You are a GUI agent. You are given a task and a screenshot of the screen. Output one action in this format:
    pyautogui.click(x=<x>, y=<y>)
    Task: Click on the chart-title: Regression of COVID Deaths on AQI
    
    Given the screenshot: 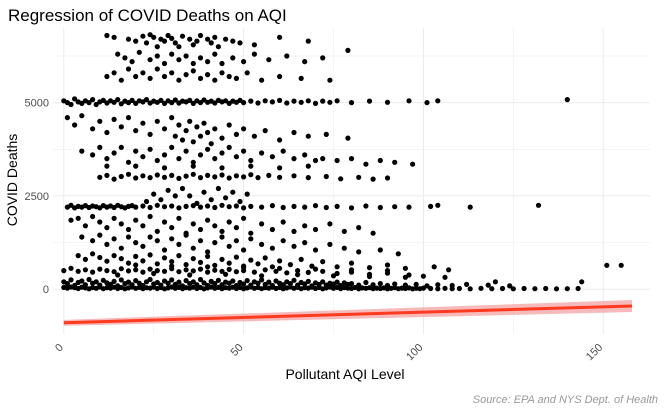 What is the action you would take?
    pyautogui.click(x=147, y=15)
    